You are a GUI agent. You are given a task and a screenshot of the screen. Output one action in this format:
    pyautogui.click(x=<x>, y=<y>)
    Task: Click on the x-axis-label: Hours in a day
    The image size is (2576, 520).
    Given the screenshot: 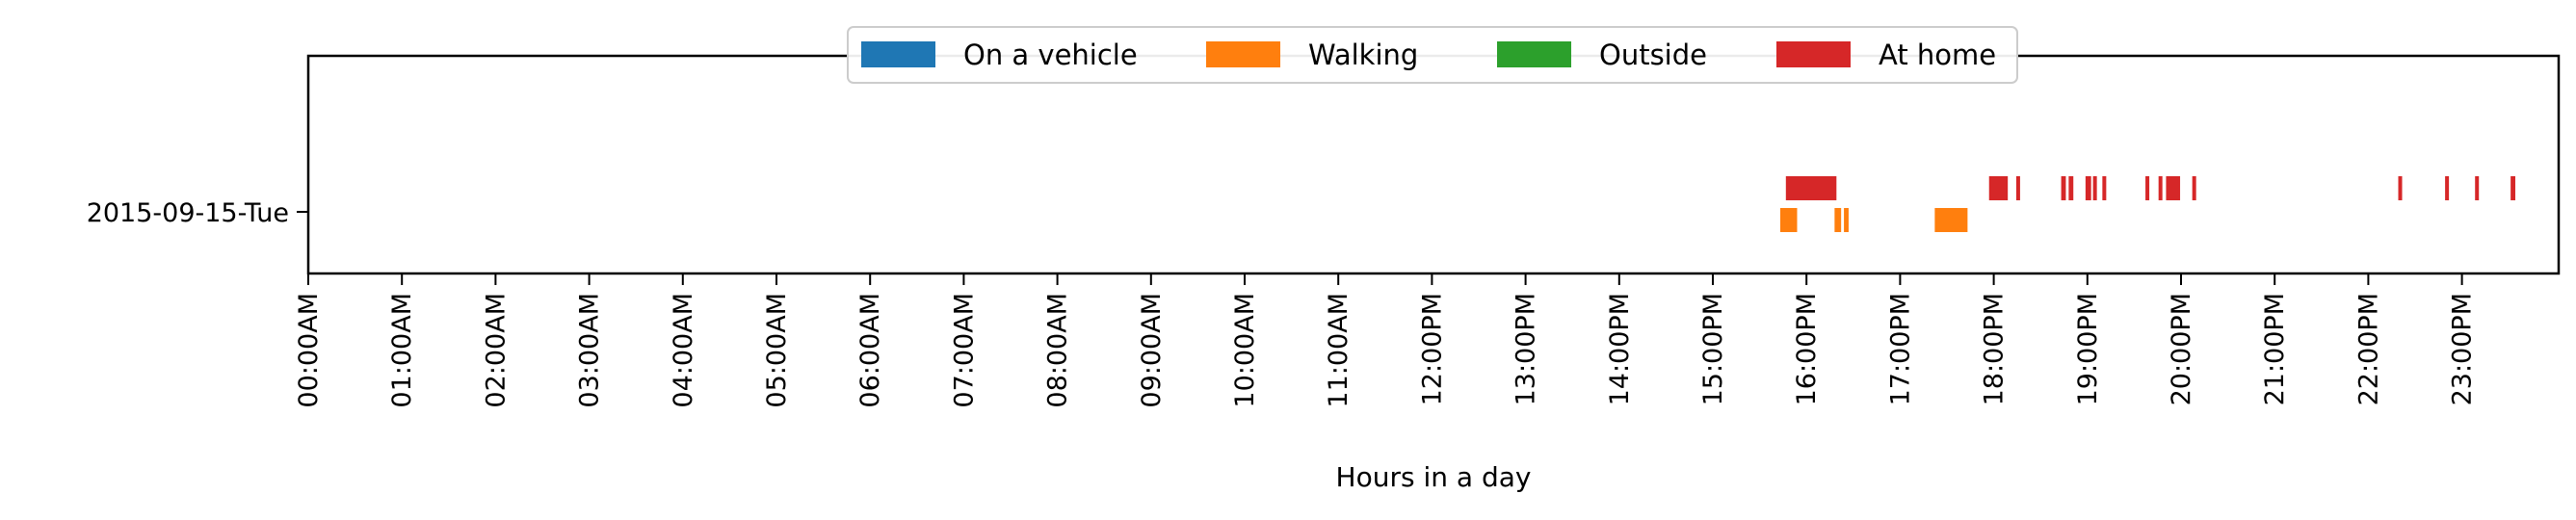 What is the action you would take?
    pyautogui.click(x=1434, y=477)
    